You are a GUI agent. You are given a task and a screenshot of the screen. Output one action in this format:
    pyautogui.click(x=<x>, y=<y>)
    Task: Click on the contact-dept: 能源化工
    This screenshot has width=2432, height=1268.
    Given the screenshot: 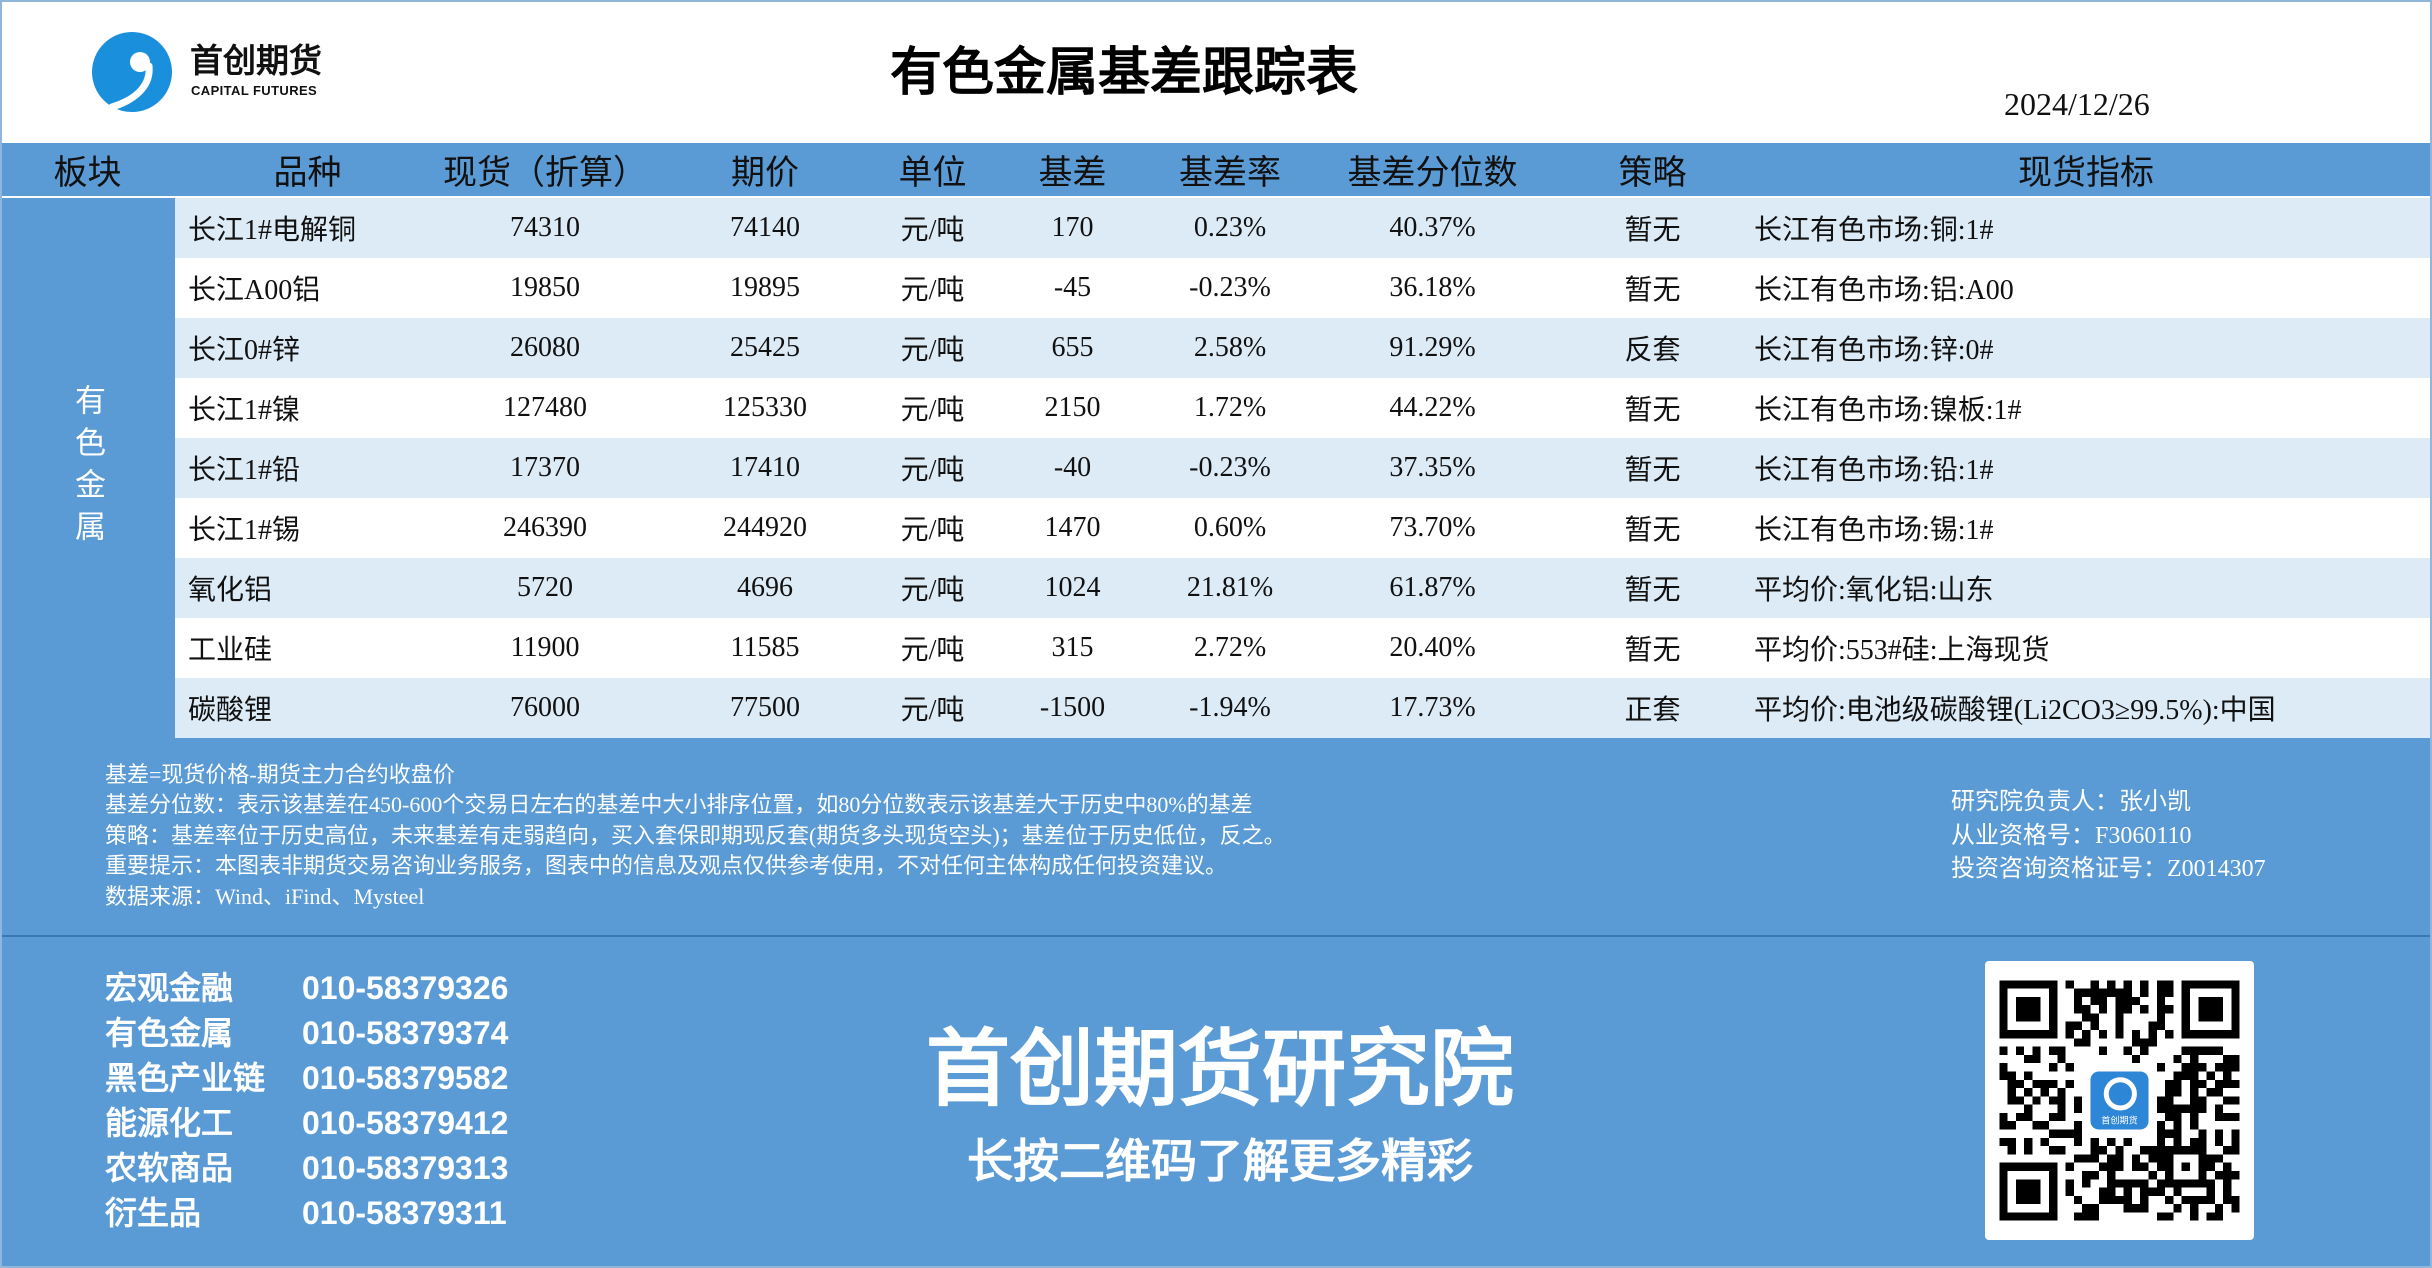 What is the action you would take?
    pyautogui.click(x=169, y=1123)
    